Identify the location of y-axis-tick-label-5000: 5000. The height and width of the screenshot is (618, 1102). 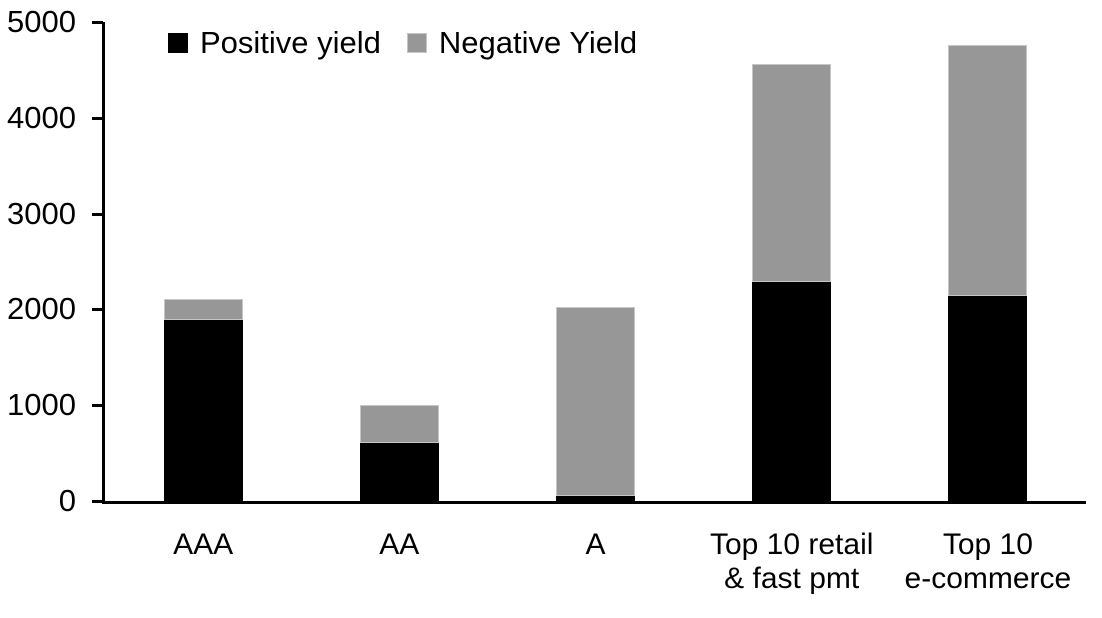
(41, 21).